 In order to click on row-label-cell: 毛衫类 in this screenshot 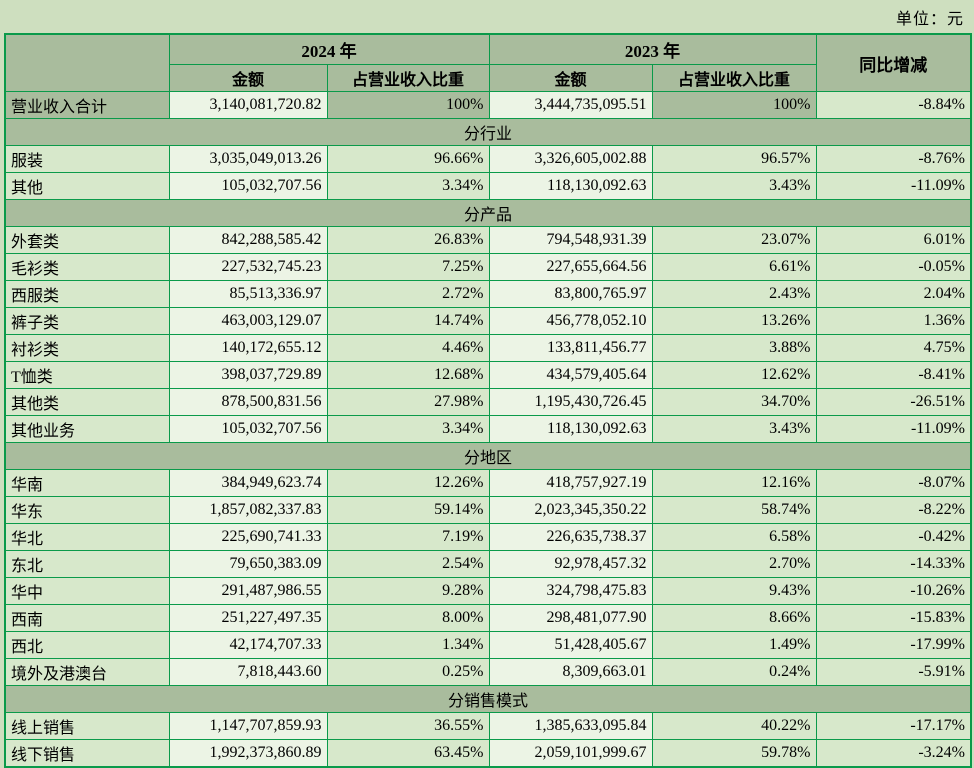, I will do `click(87, 267)`.